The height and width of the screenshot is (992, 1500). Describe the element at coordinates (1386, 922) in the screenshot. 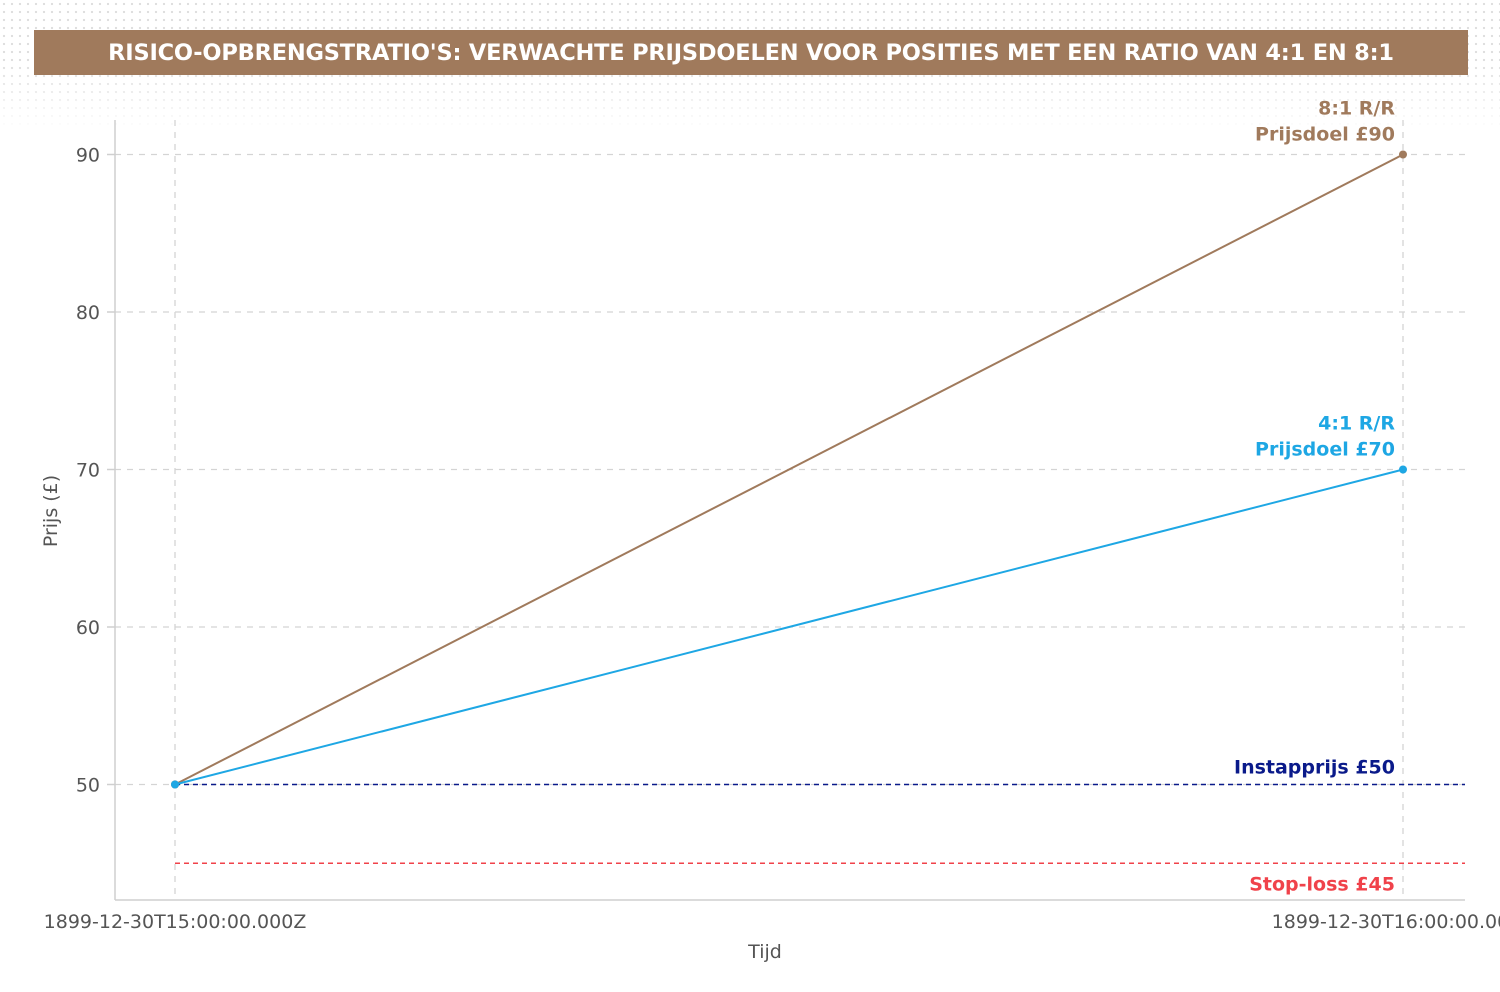

I see `x-tick-label: 1899-12-30T16:00:00.000Z` at that location.